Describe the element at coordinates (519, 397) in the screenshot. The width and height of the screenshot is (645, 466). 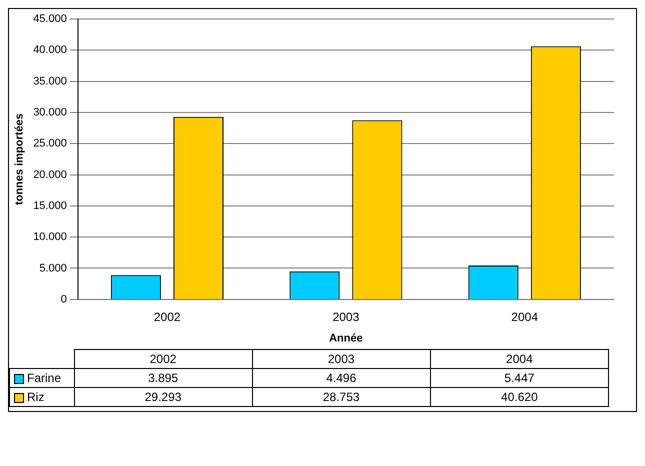
I see `data-label: 40.620` at that location.